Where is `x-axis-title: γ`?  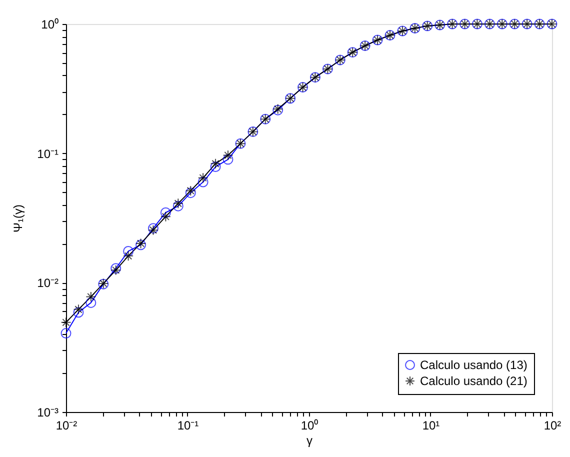 x-axis-title: γ is located at coordinates (309, 441).